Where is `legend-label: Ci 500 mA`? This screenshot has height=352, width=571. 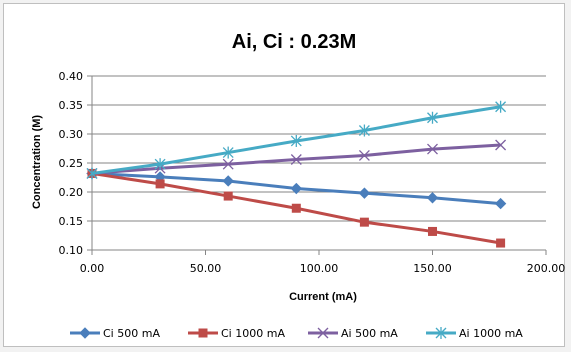 legend-label: Ci 500 mA is located at coordinates (131, 333).